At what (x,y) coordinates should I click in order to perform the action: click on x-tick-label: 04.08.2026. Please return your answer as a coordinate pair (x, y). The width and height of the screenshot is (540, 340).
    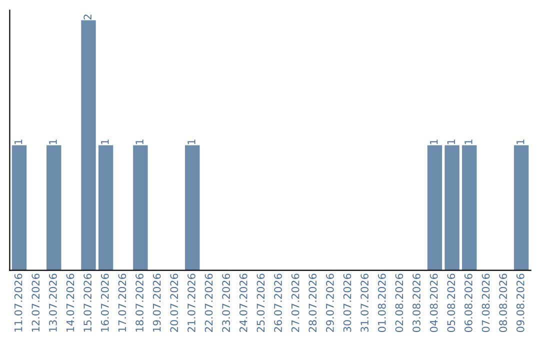
    Looking at the image, I should click on (434, 303).